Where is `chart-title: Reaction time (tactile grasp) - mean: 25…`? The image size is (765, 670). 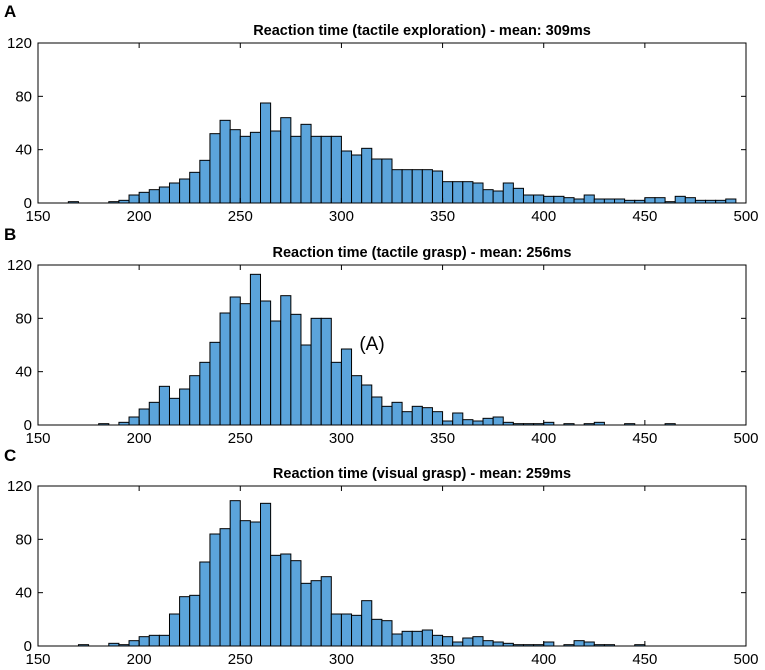
chart-title: Reaction time (tactile grasp) - mean: 25… is located at coordinates (422, 253).